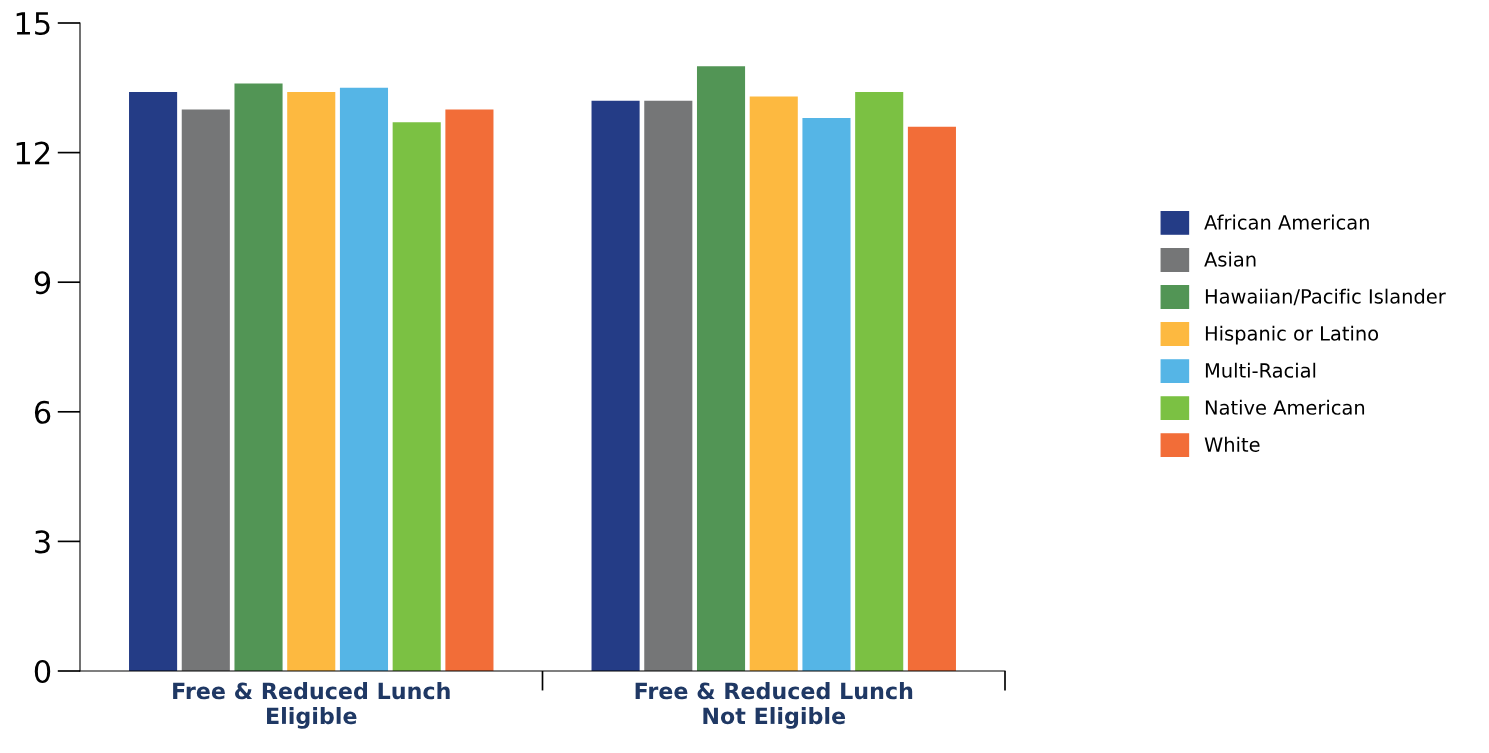 The width and height of the screenshot is (1489, 753). I want to click on y-tick-label: 12, so click(33, 153).